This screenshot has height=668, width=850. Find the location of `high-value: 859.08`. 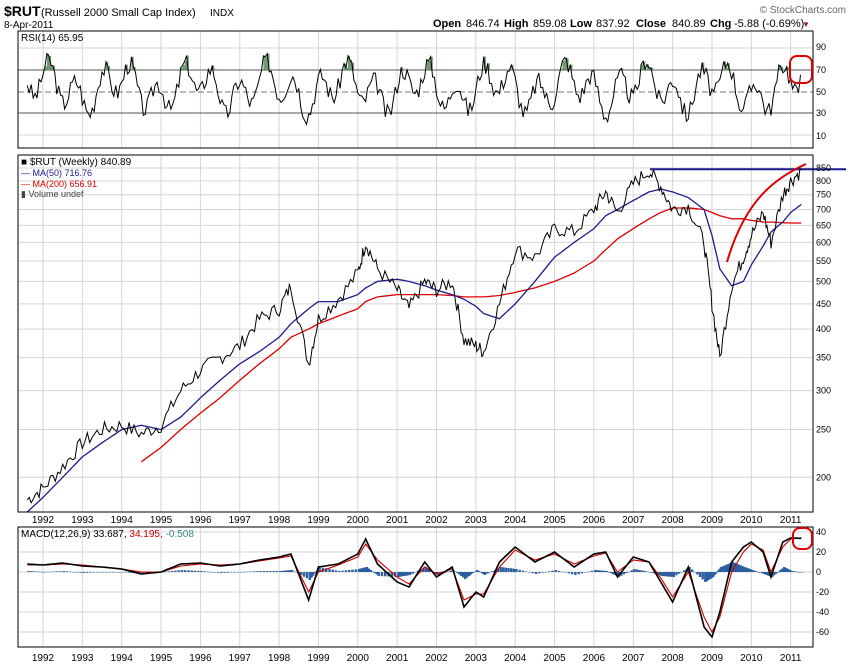

high-value: 859.08 is located at coordinates (550, 24).